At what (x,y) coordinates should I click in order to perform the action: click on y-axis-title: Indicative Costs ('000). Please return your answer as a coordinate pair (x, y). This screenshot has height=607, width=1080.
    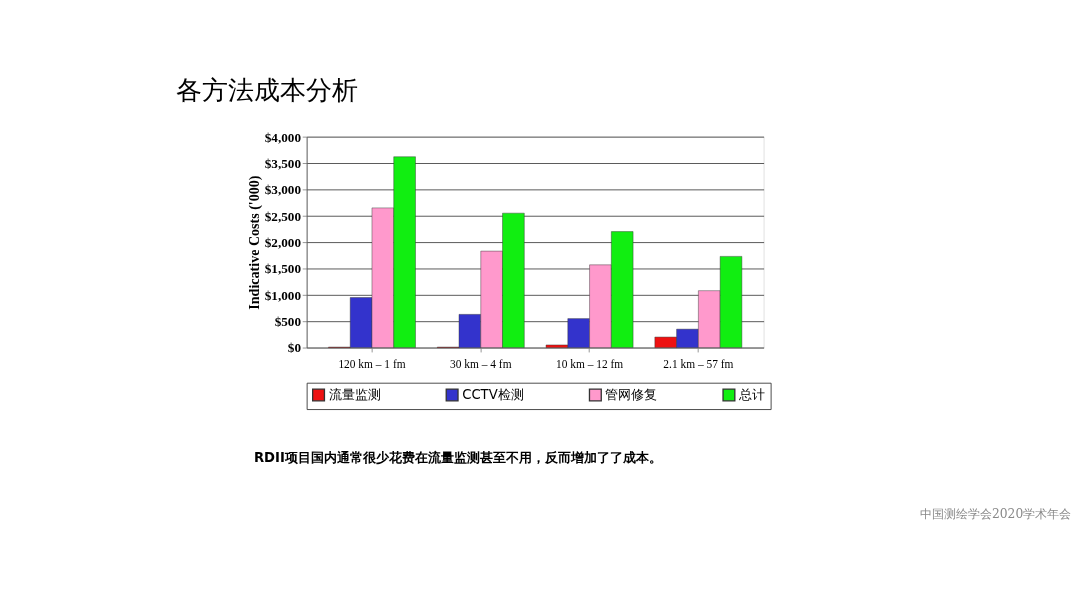
    Looking at the image, I should click on (254, 242).